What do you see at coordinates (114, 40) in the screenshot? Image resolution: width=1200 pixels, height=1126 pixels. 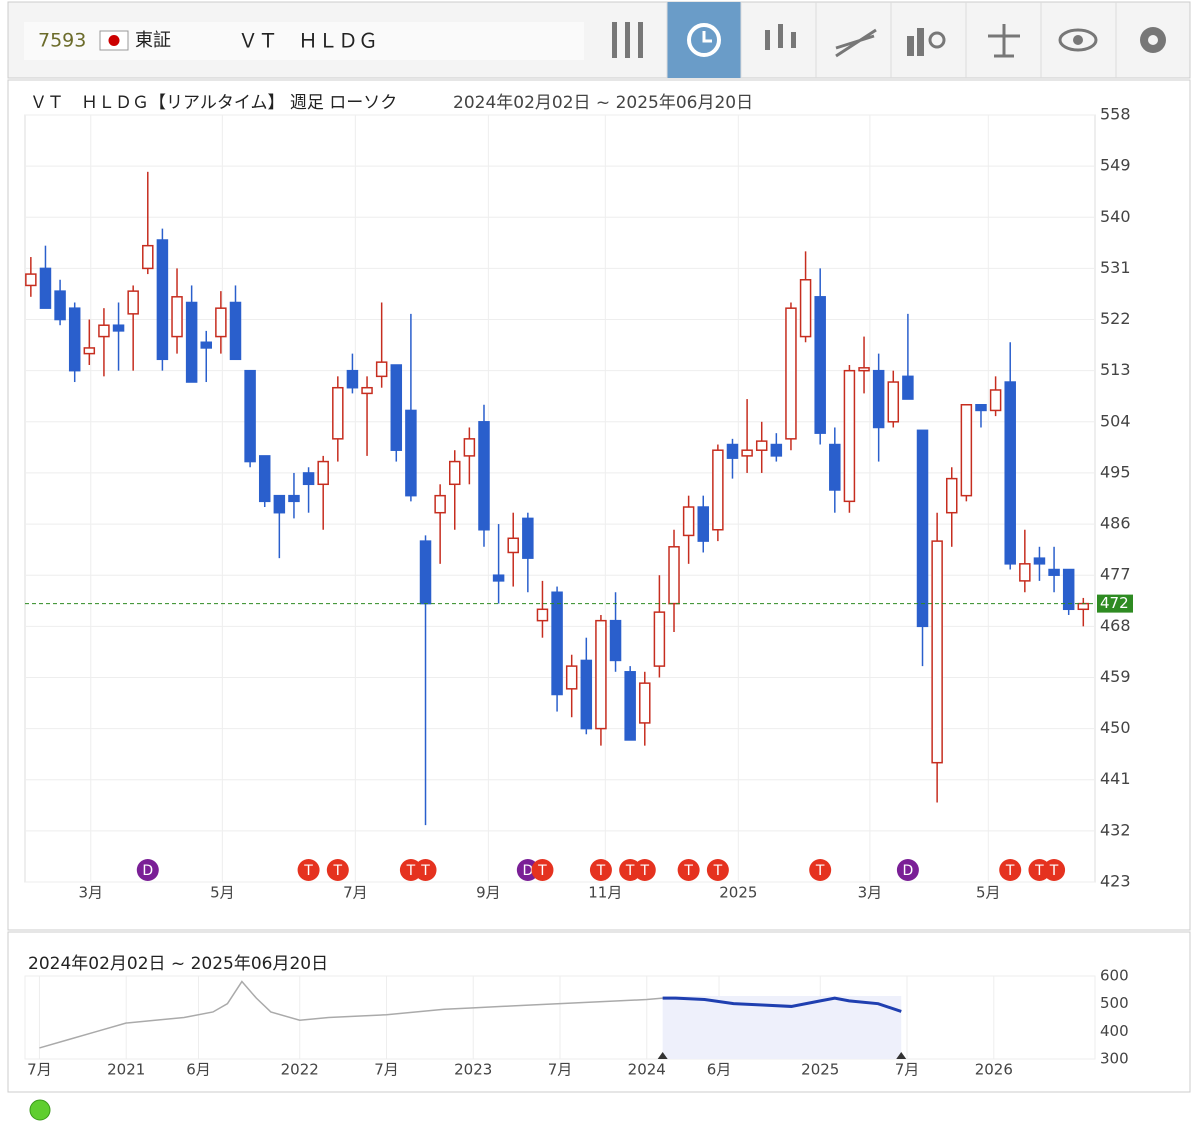 I see `flag-sun` at bounding box center [114, 40].